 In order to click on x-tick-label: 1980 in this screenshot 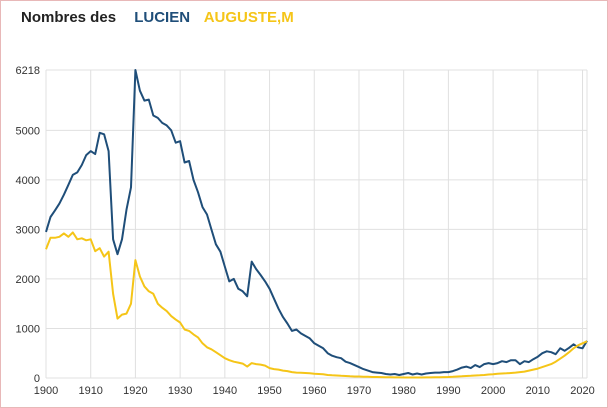, I will do `click(403, 391)`.